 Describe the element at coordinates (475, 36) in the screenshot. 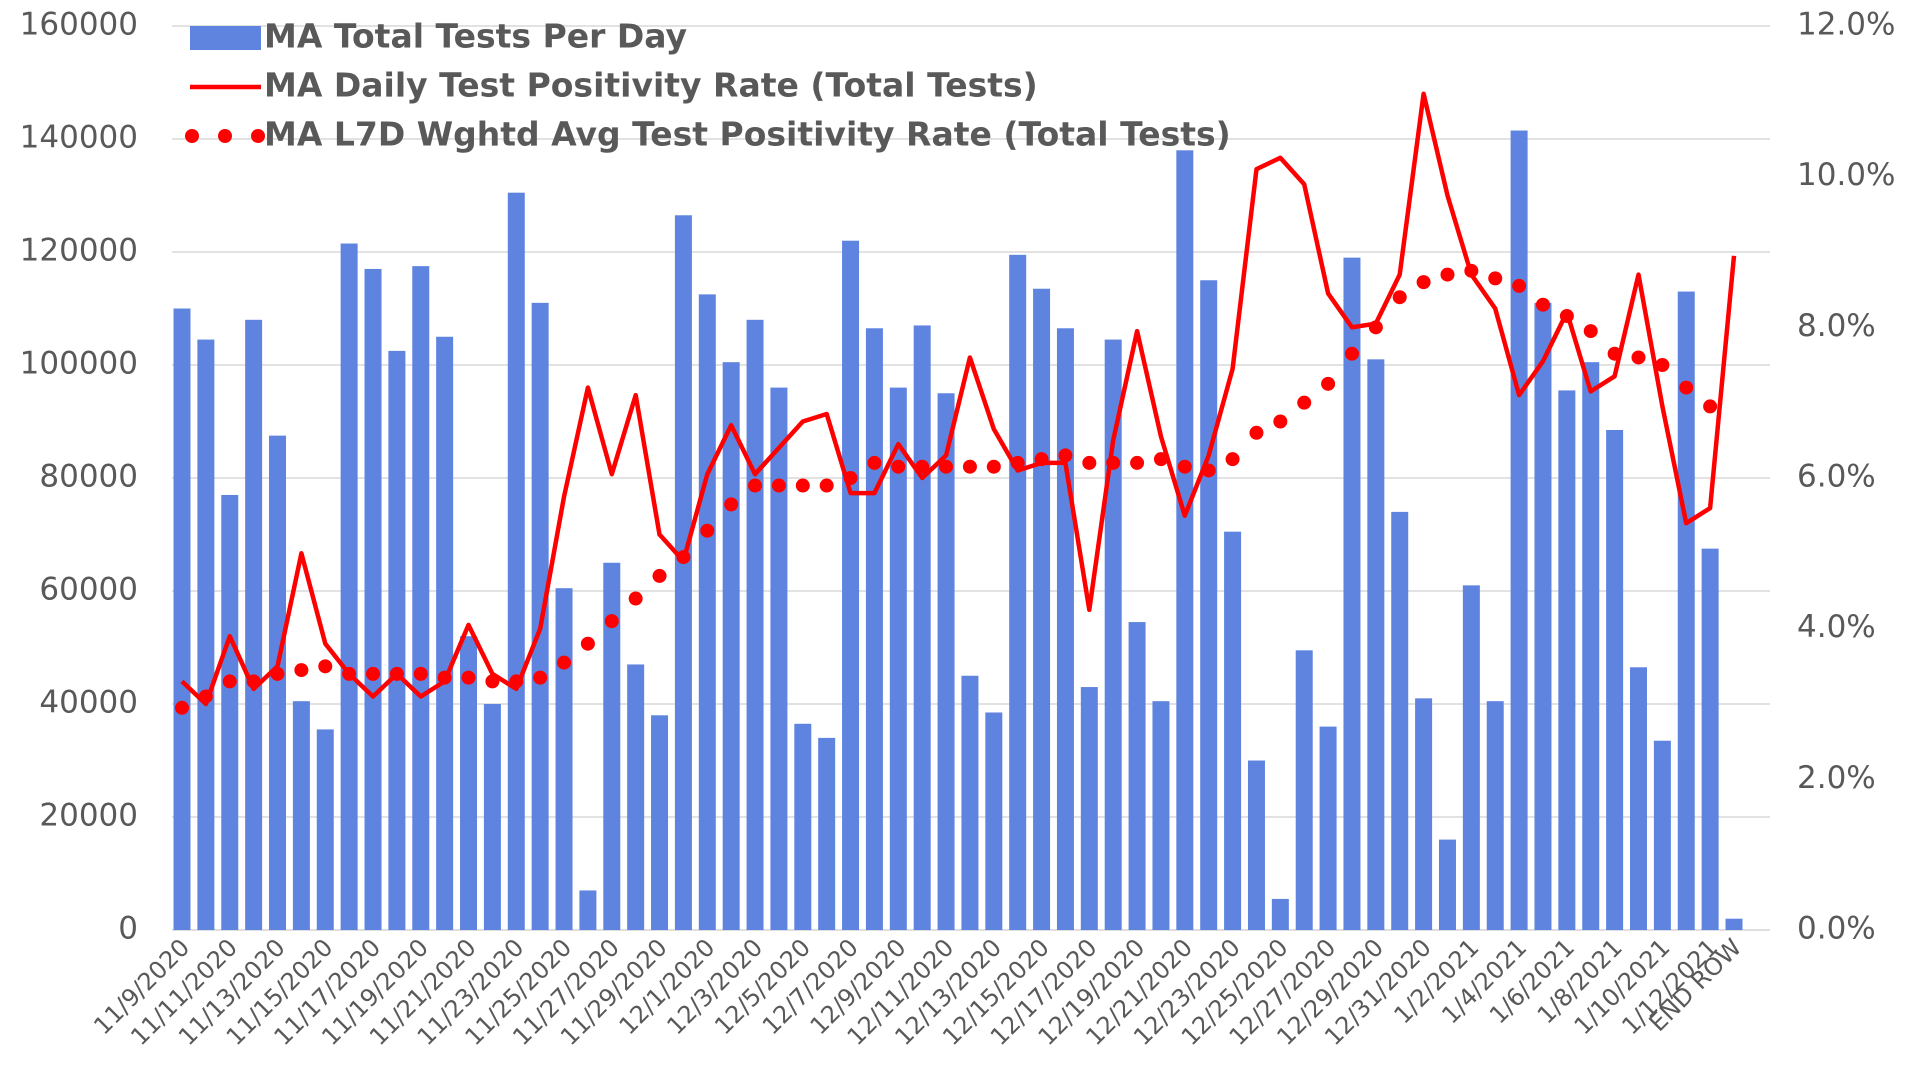

I see `legend-label: MA Total Tests Per Day` at that location.